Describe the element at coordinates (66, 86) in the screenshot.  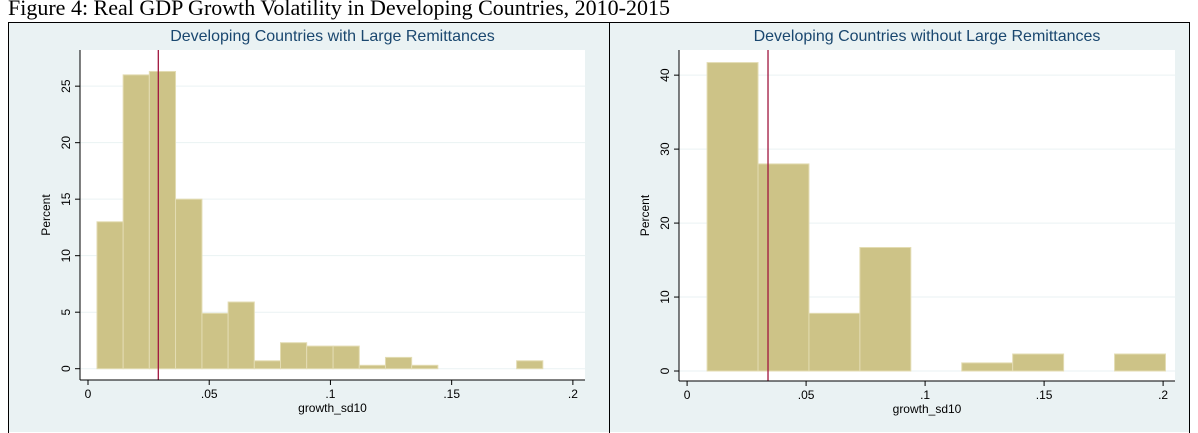
I see `y-tick-label: 25` at that location.